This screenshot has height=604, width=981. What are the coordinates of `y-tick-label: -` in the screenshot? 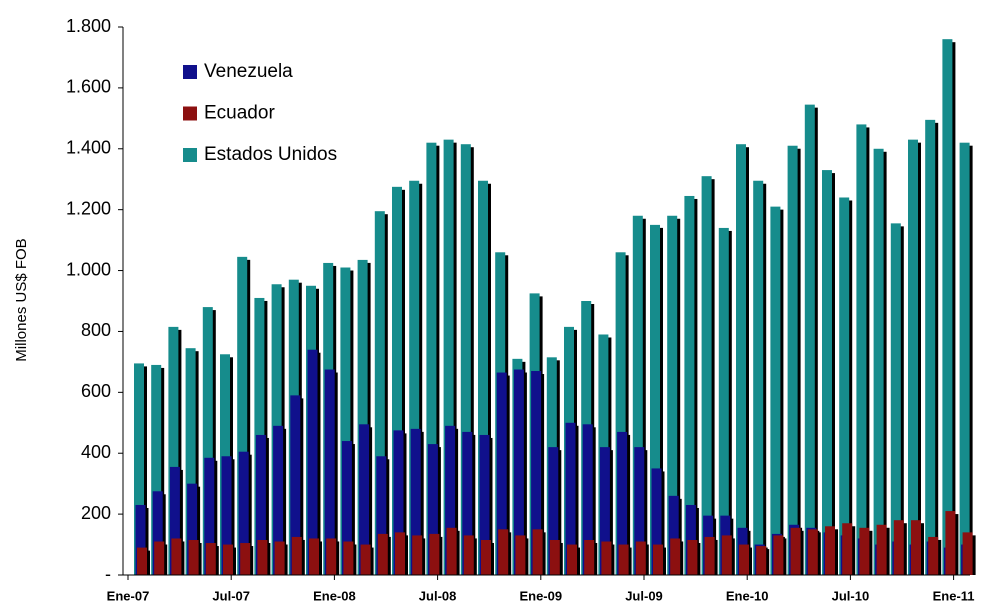 It's located at (108, 574).